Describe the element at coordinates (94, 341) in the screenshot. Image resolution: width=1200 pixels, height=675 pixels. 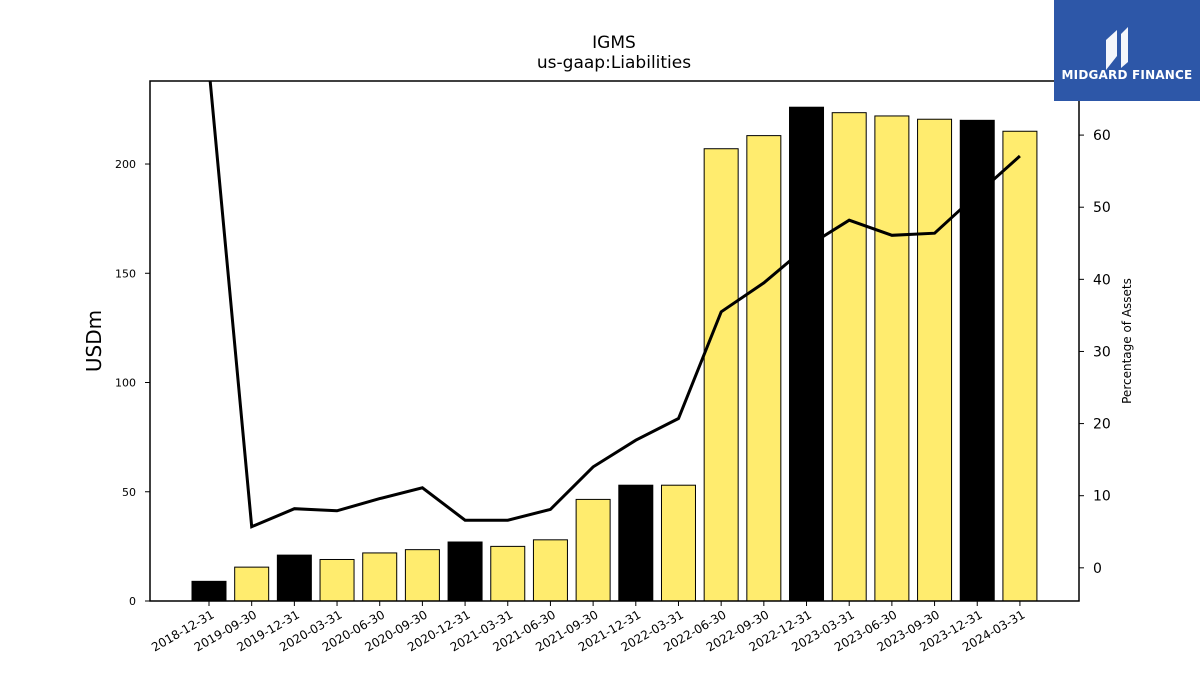
I see `y-axis-label: USDm` at that location.